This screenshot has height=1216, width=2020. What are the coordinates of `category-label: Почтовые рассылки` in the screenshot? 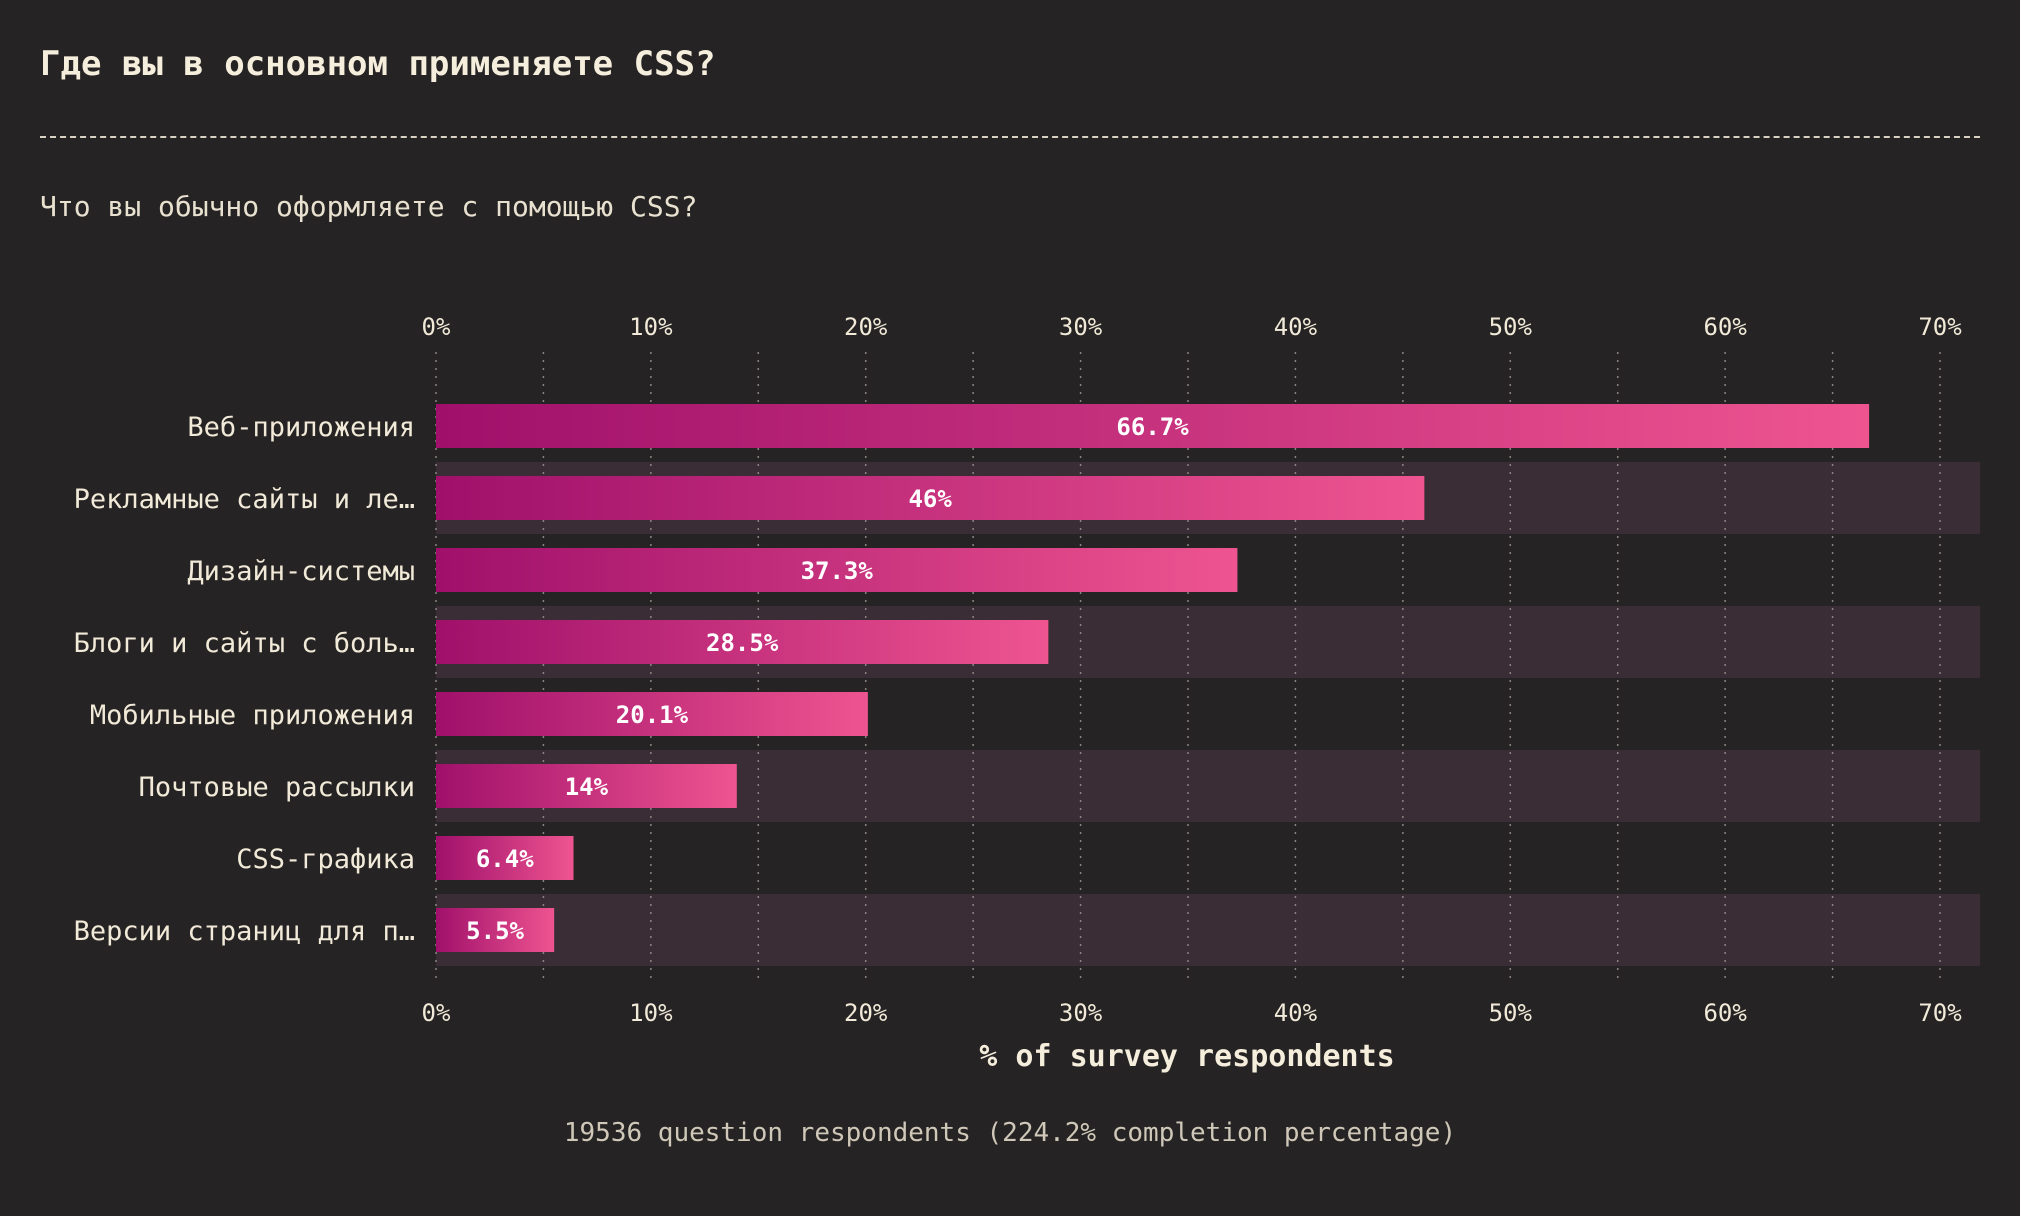 It's located at (277, 787).